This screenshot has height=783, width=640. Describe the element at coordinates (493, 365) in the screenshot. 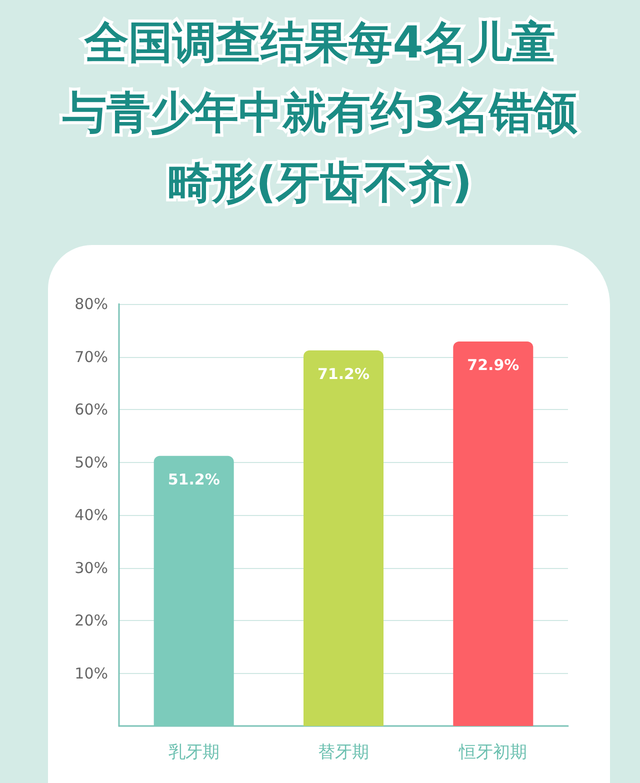

I see `data-label: 72.9%` at that location.